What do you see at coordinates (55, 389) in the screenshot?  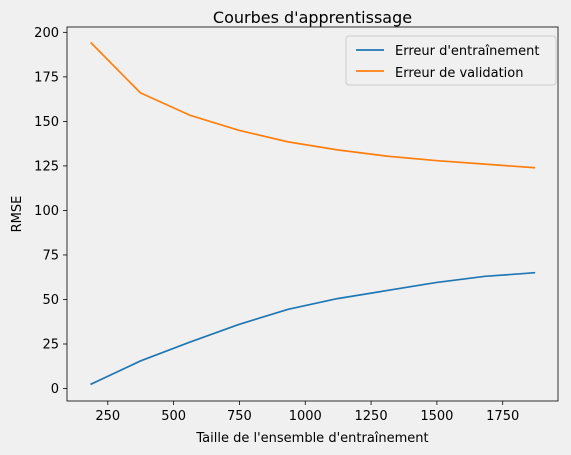 I see `y-tick-label: 0` at bounding box center [55, 389].